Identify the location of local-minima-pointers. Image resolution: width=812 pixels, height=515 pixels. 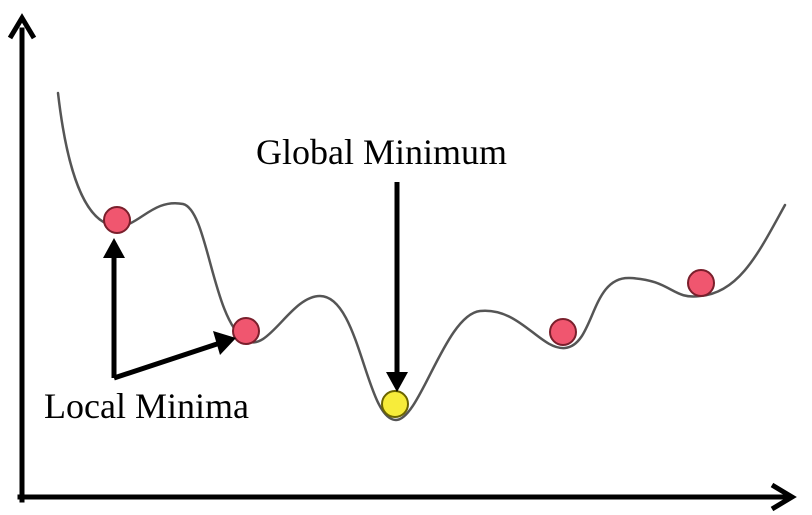
(169, 309).